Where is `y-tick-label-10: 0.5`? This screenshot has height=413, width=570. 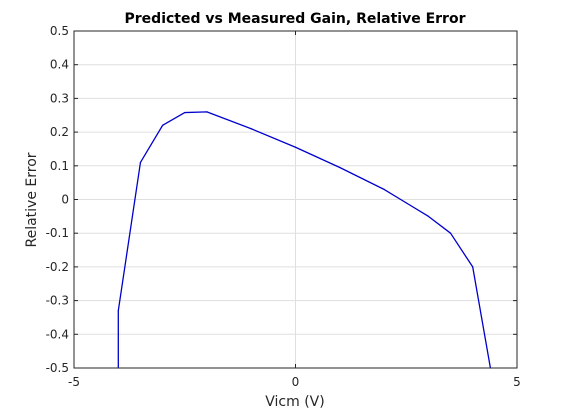
y-tick-label-10: 0.5 is located at coordinates (59, 31).